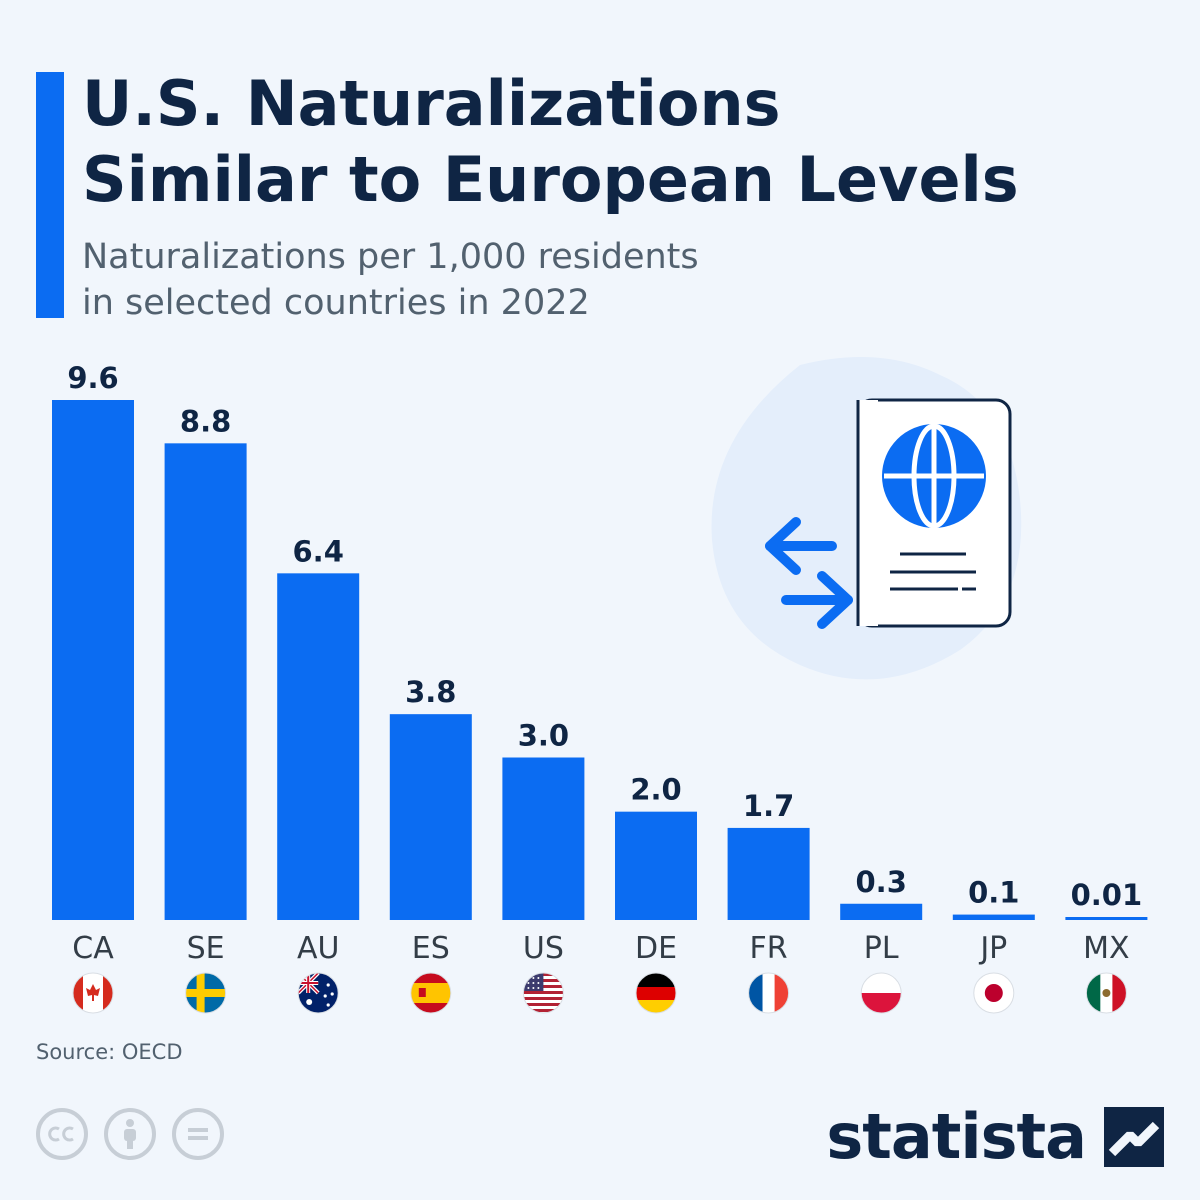 This screenshot has width=1200, height=1200. Describe the element at coordinates (62, 1134) in the screenshot. I see `cc-icon` at that location.